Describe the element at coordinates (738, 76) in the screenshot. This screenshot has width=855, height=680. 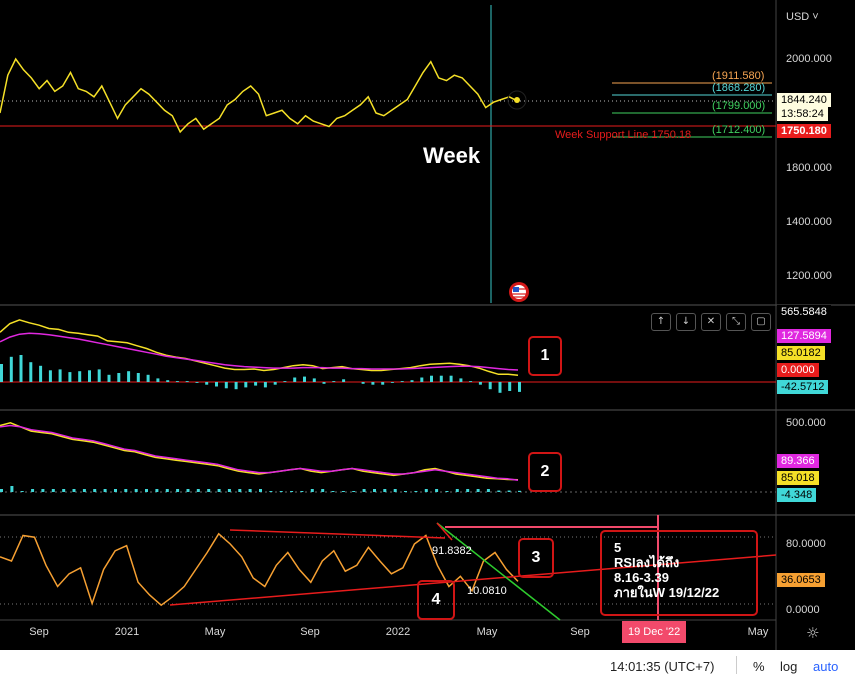
I see `level-label-1911: (1911.580)` at that location.